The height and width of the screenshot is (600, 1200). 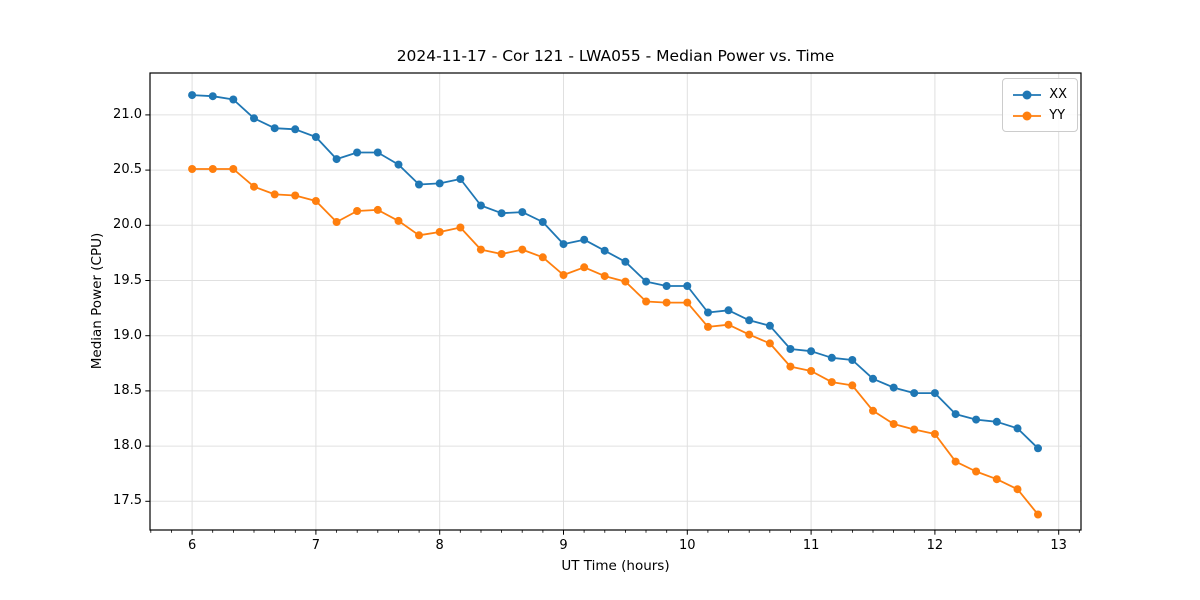 What do you see at coordinates (127, 170) in the screenshot?
I see `y-tick-label: 20.5` at bounding box center [127, 170].